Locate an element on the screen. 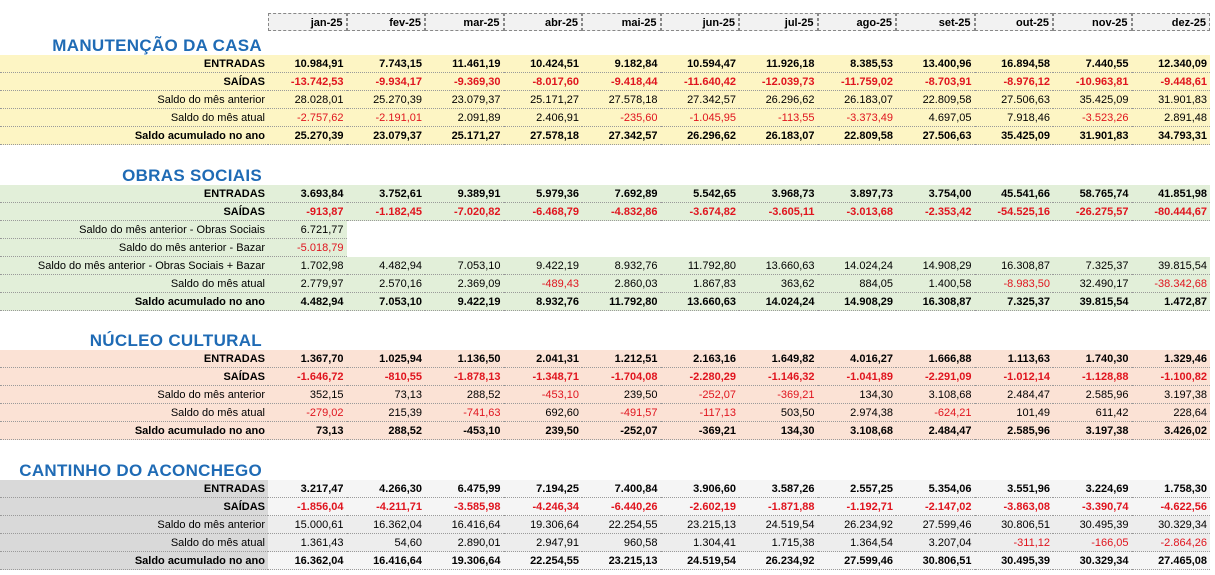  value-cell: 3.426,02 is located at coordinates (1170, 431).